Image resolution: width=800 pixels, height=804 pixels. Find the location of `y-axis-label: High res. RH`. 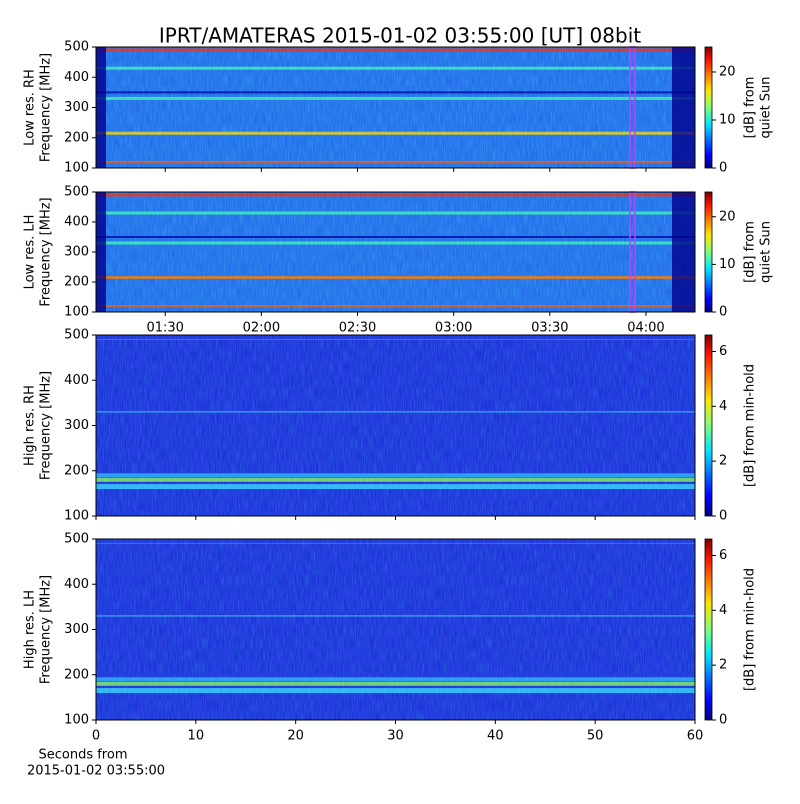

y-axis-label: High res. RH is located at coordinates (30, 425).